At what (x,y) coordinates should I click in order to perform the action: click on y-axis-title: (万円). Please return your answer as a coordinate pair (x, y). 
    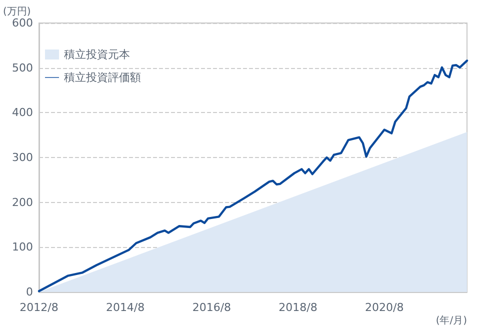
    Looking at the image, I should click on (17, 12).